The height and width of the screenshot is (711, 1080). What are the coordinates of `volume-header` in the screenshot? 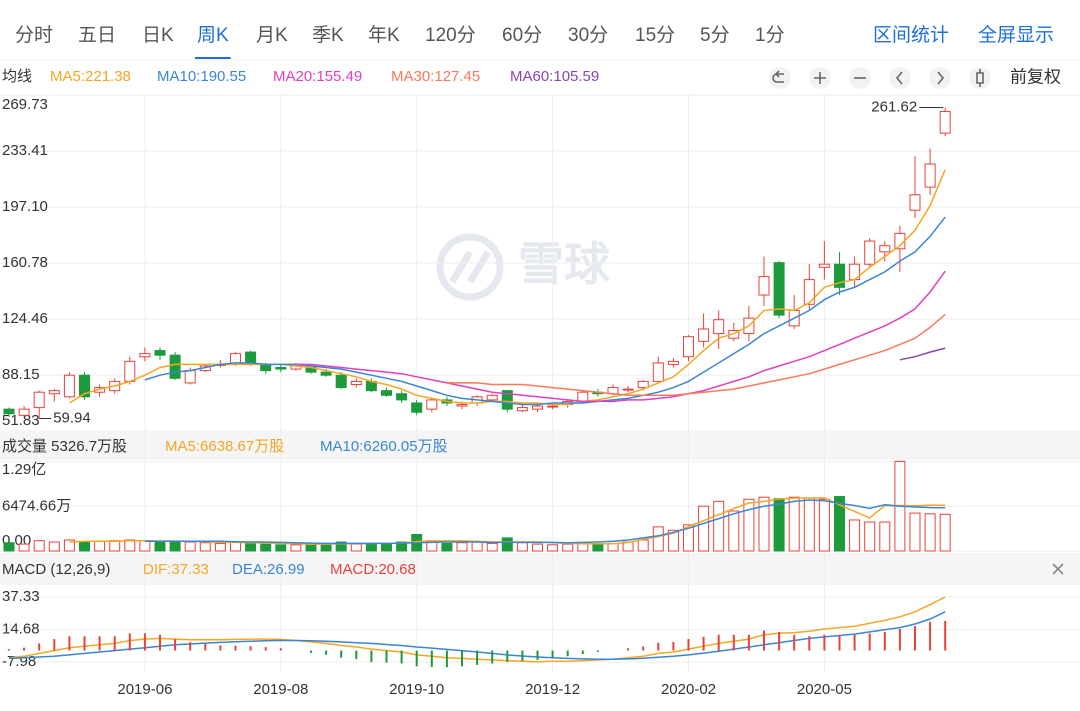 It's located at (540, 446).